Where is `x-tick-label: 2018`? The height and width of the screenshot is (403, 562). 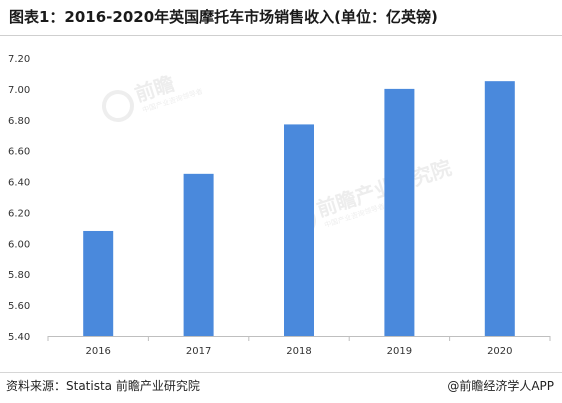
x-tick-label: 2018 is located at coordinates (298, 351).